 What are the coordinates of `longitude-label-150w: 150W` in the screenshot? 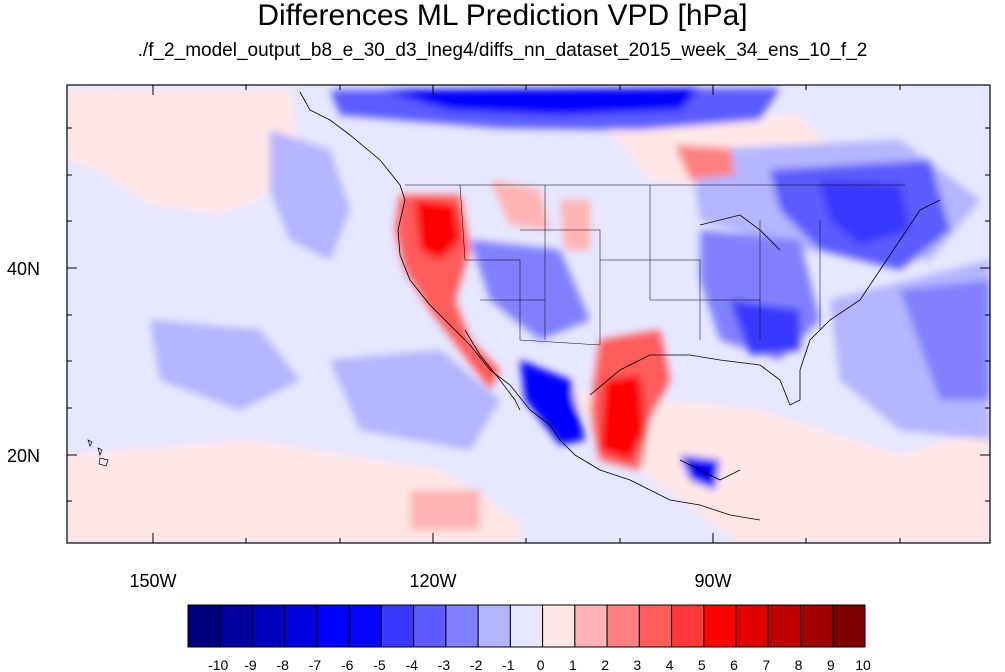 It's located at (152, 581).